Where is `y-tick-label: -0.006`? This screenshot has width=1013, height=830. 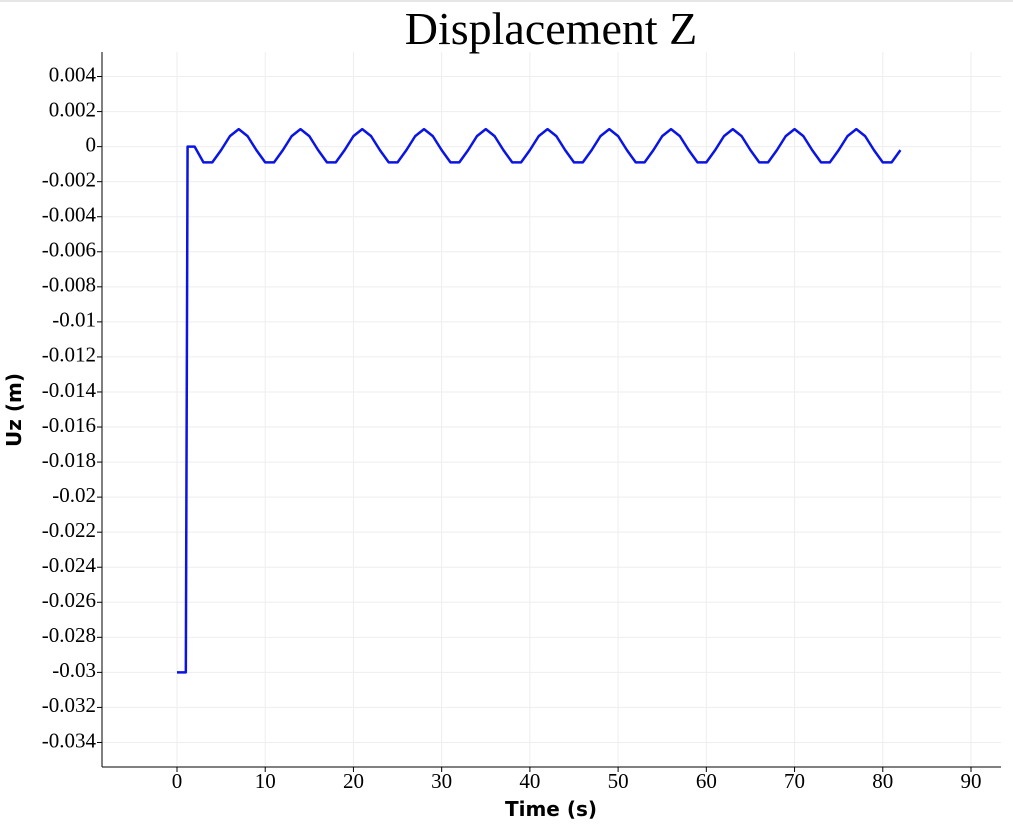
y-tick-label: -0.006 is located at coordinates (69, 250).